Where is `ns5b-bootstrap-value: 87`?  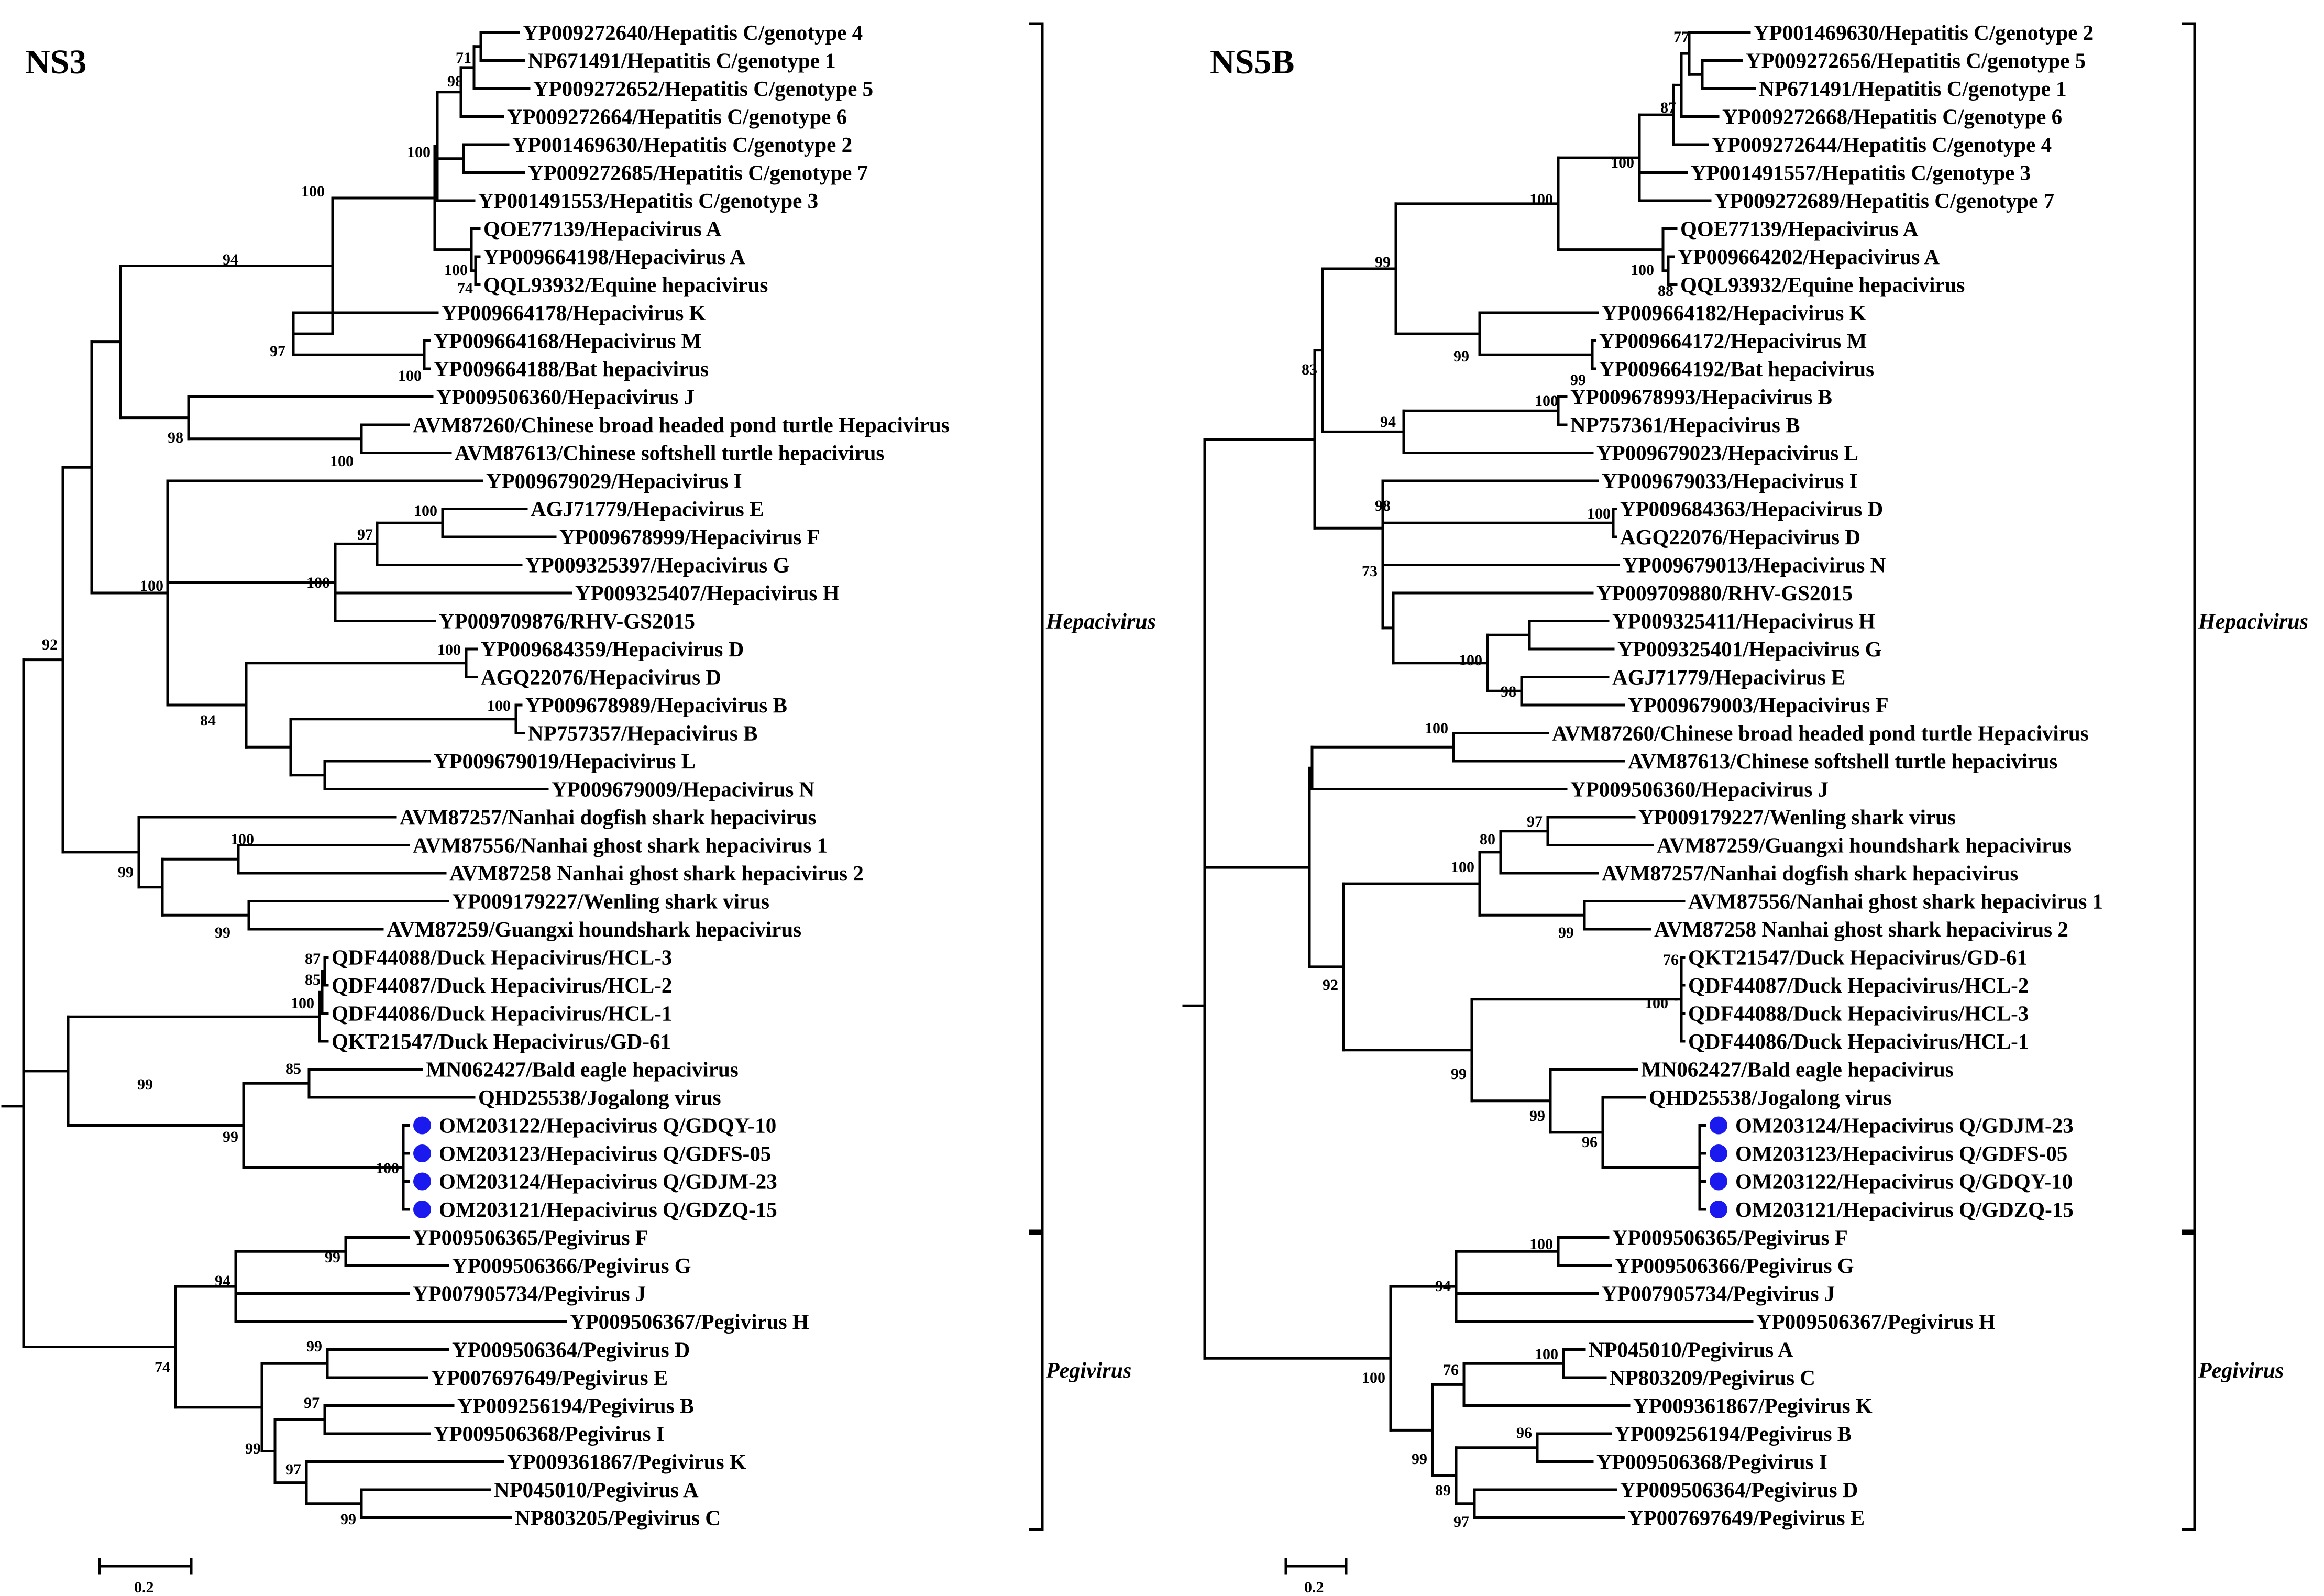
ns5b-bootstrap-value: 87 is located at coordinates (1668, 107).